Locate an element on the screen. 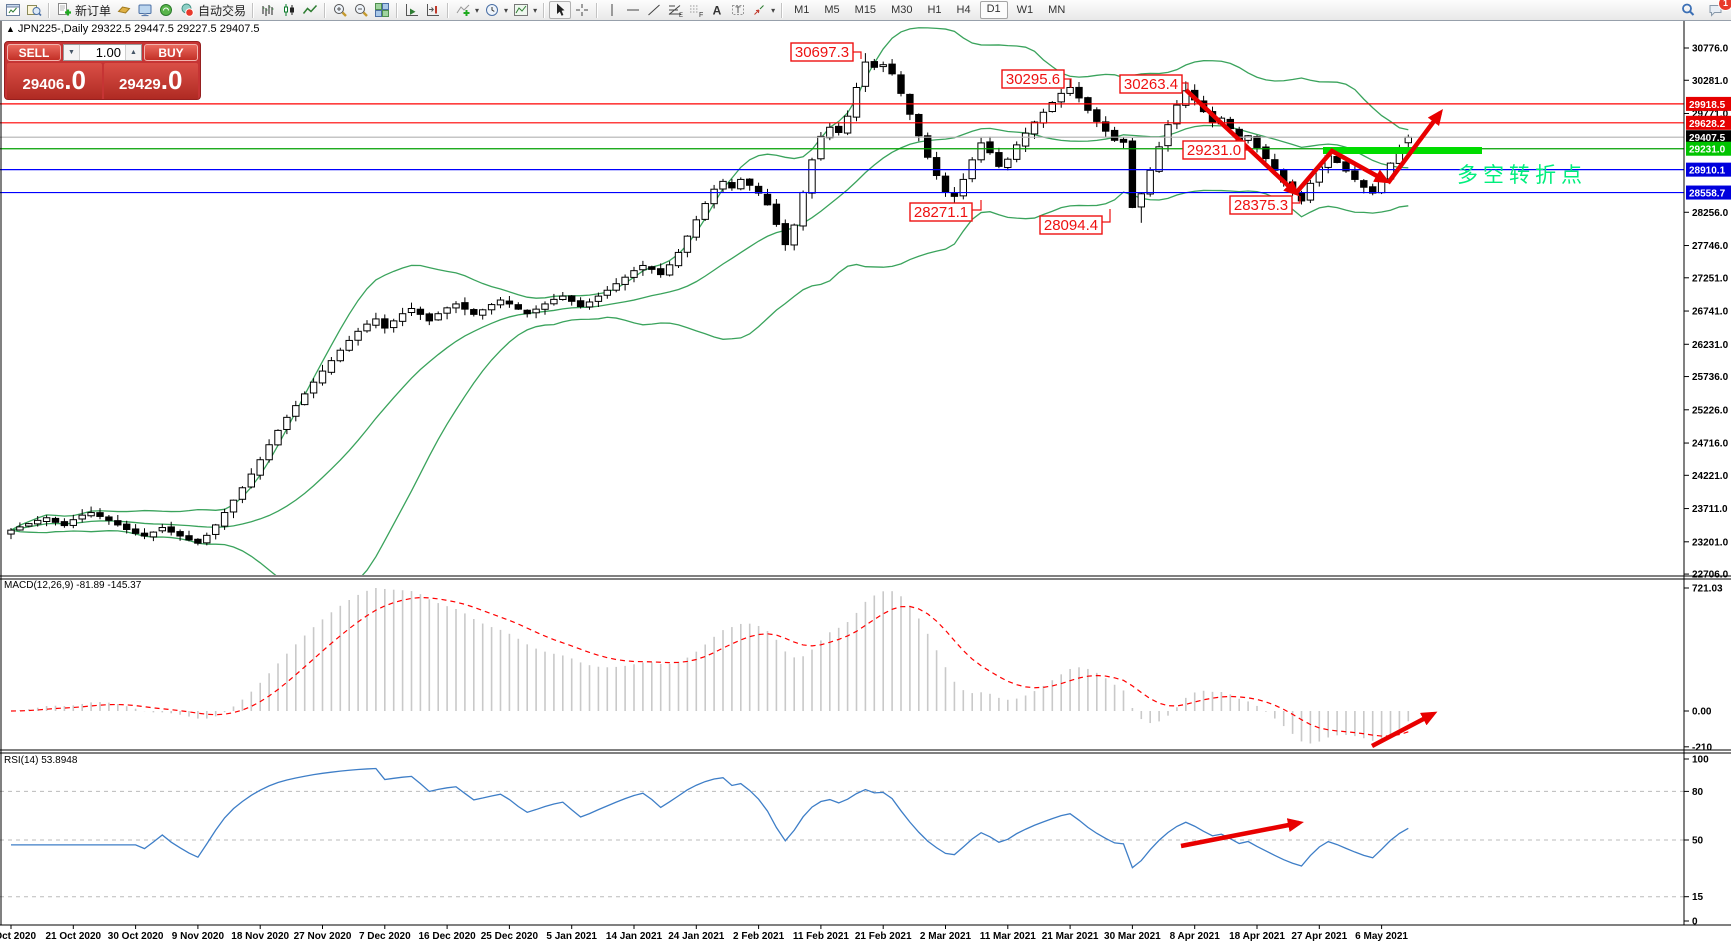  zoom-out-button is located at coordinates (361, 10).